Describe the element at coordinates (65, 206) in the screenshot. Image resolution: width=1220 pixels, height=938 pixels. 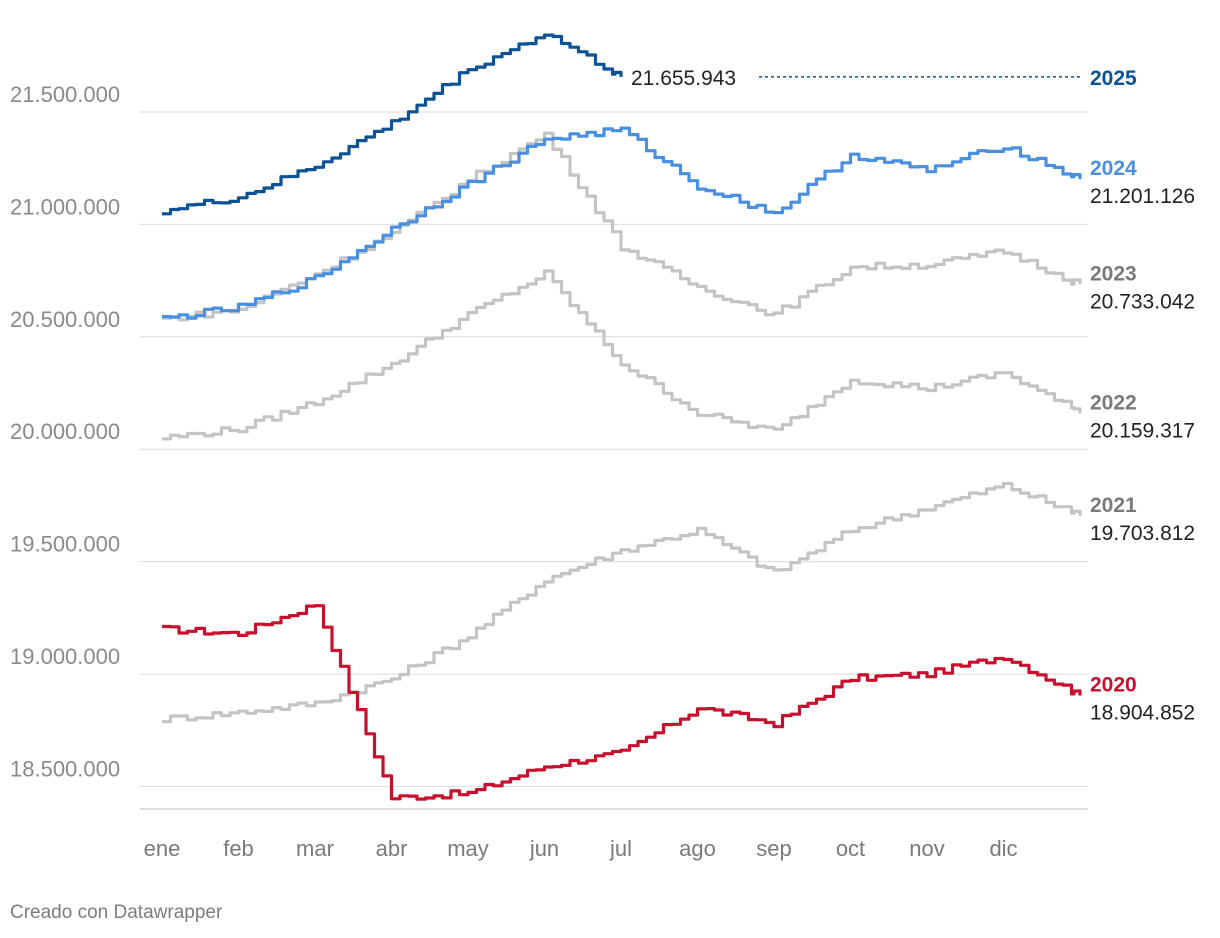
I see `y-tick-label: 21.000.000` at that location.